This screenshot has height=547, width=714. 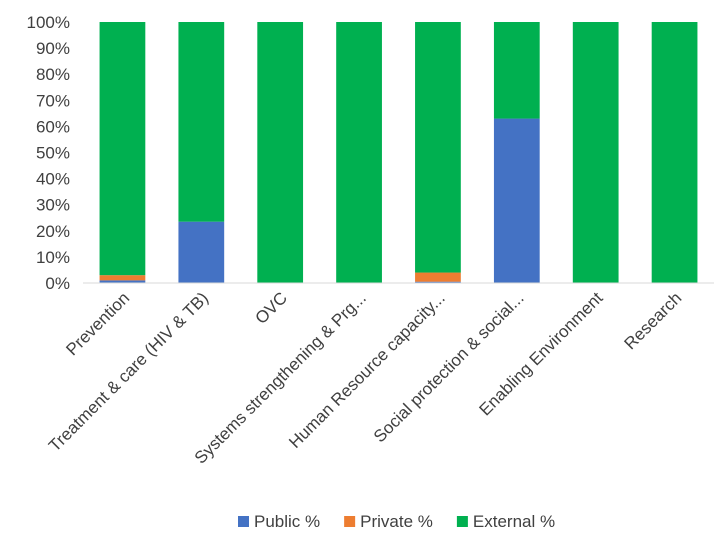 I want to click on y-tick-label: 70%, so click(x=53, y=100).